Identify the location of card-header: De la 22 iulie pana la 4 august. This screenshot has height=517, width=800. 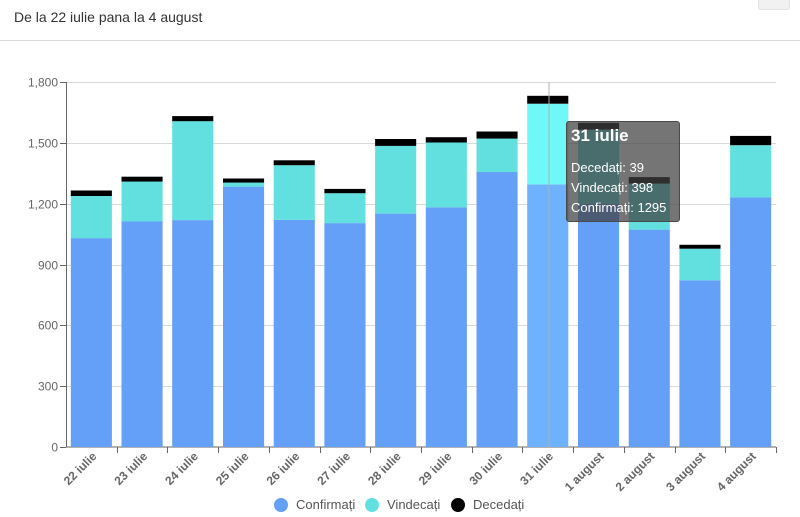
(400, 20).